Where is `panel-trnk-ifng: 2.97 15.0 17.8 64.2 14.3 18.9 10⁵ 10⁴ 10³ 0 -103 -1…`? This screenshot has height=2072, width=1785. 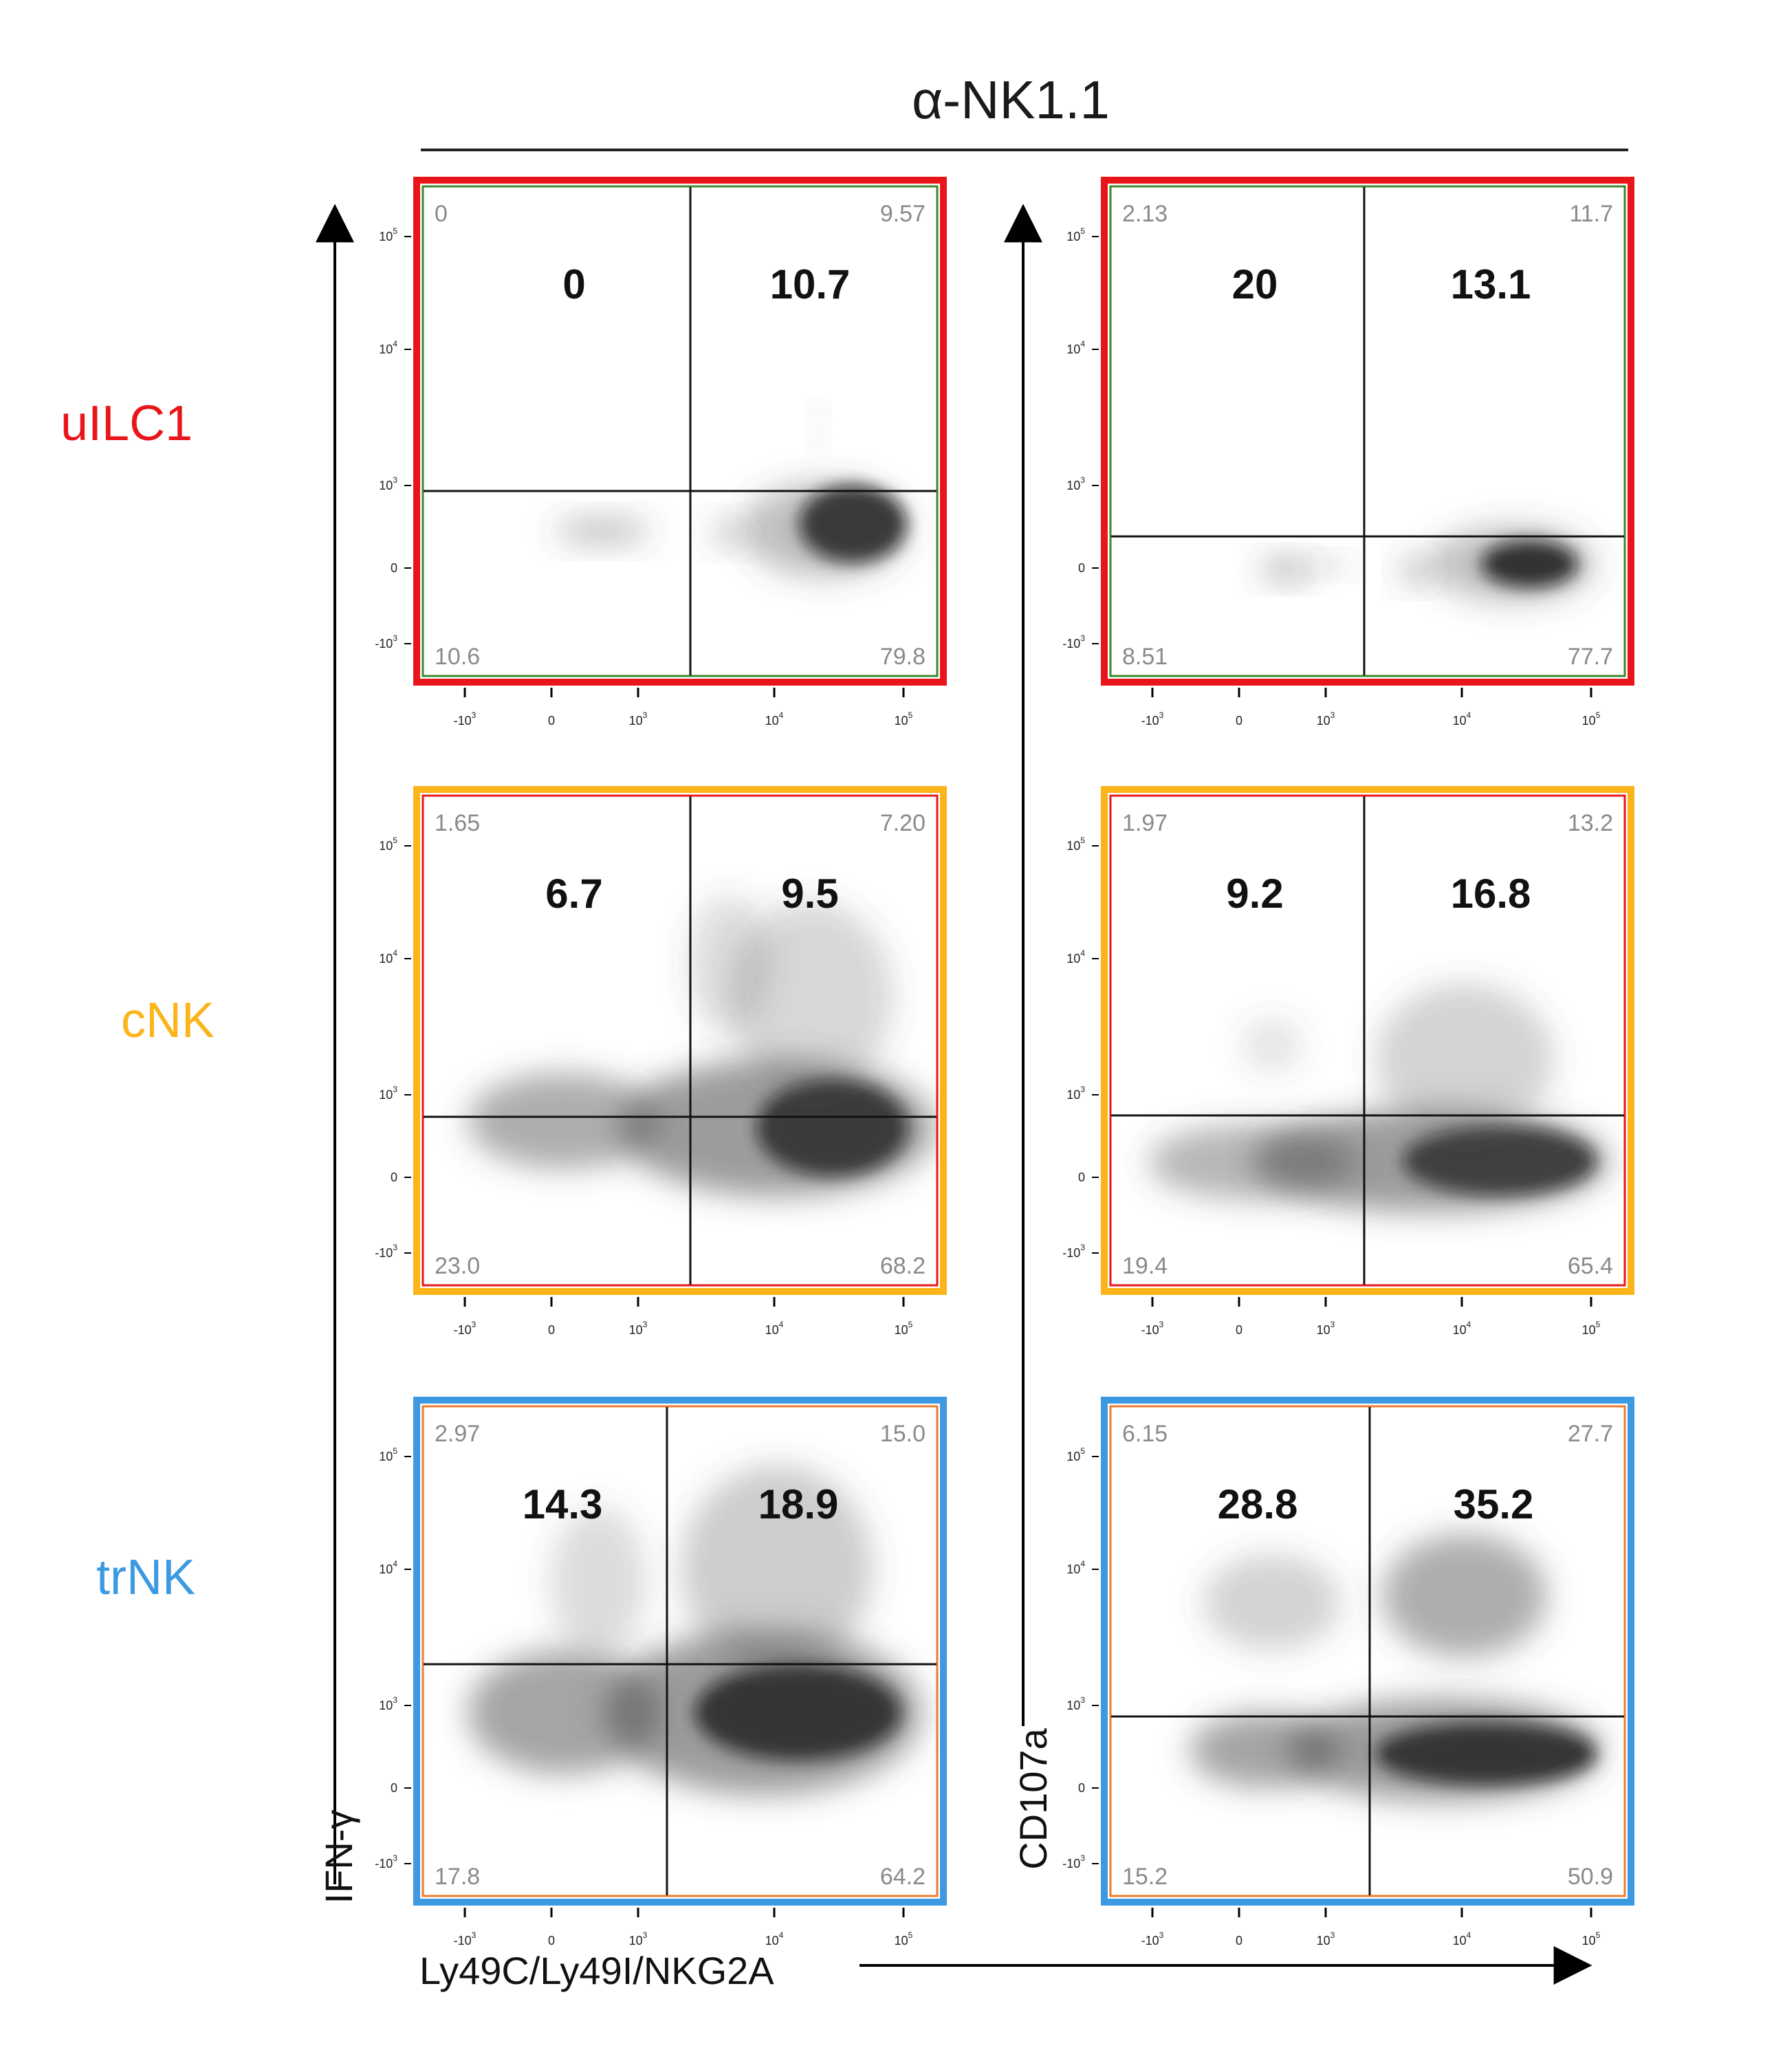
panel-trnk-ifng: 2.97 15.0 17.8 64.2 14.3 18.9 10⁵ 10⁴ 10³ 0 -103 -1… is located at coordinates (661, 1672).